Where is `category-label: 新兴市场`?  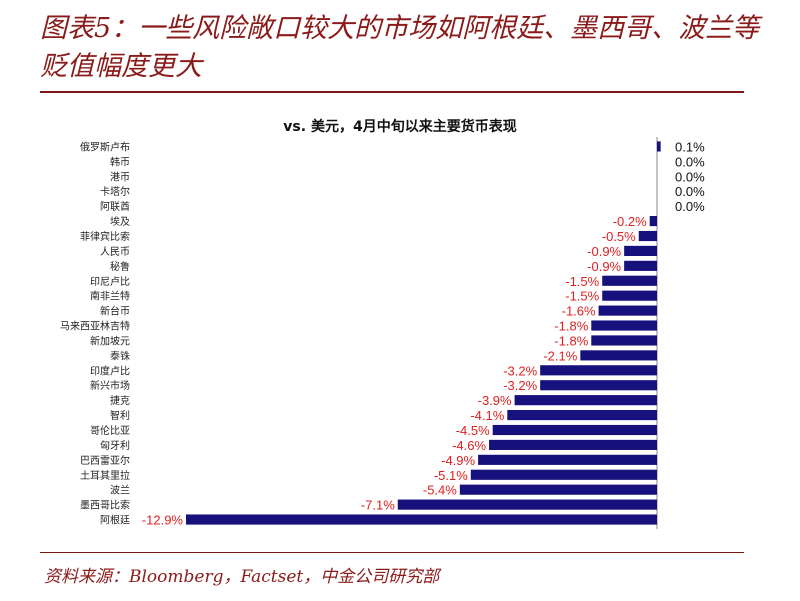 category-label: 新兴市场 is located at coordinates (110, 385).